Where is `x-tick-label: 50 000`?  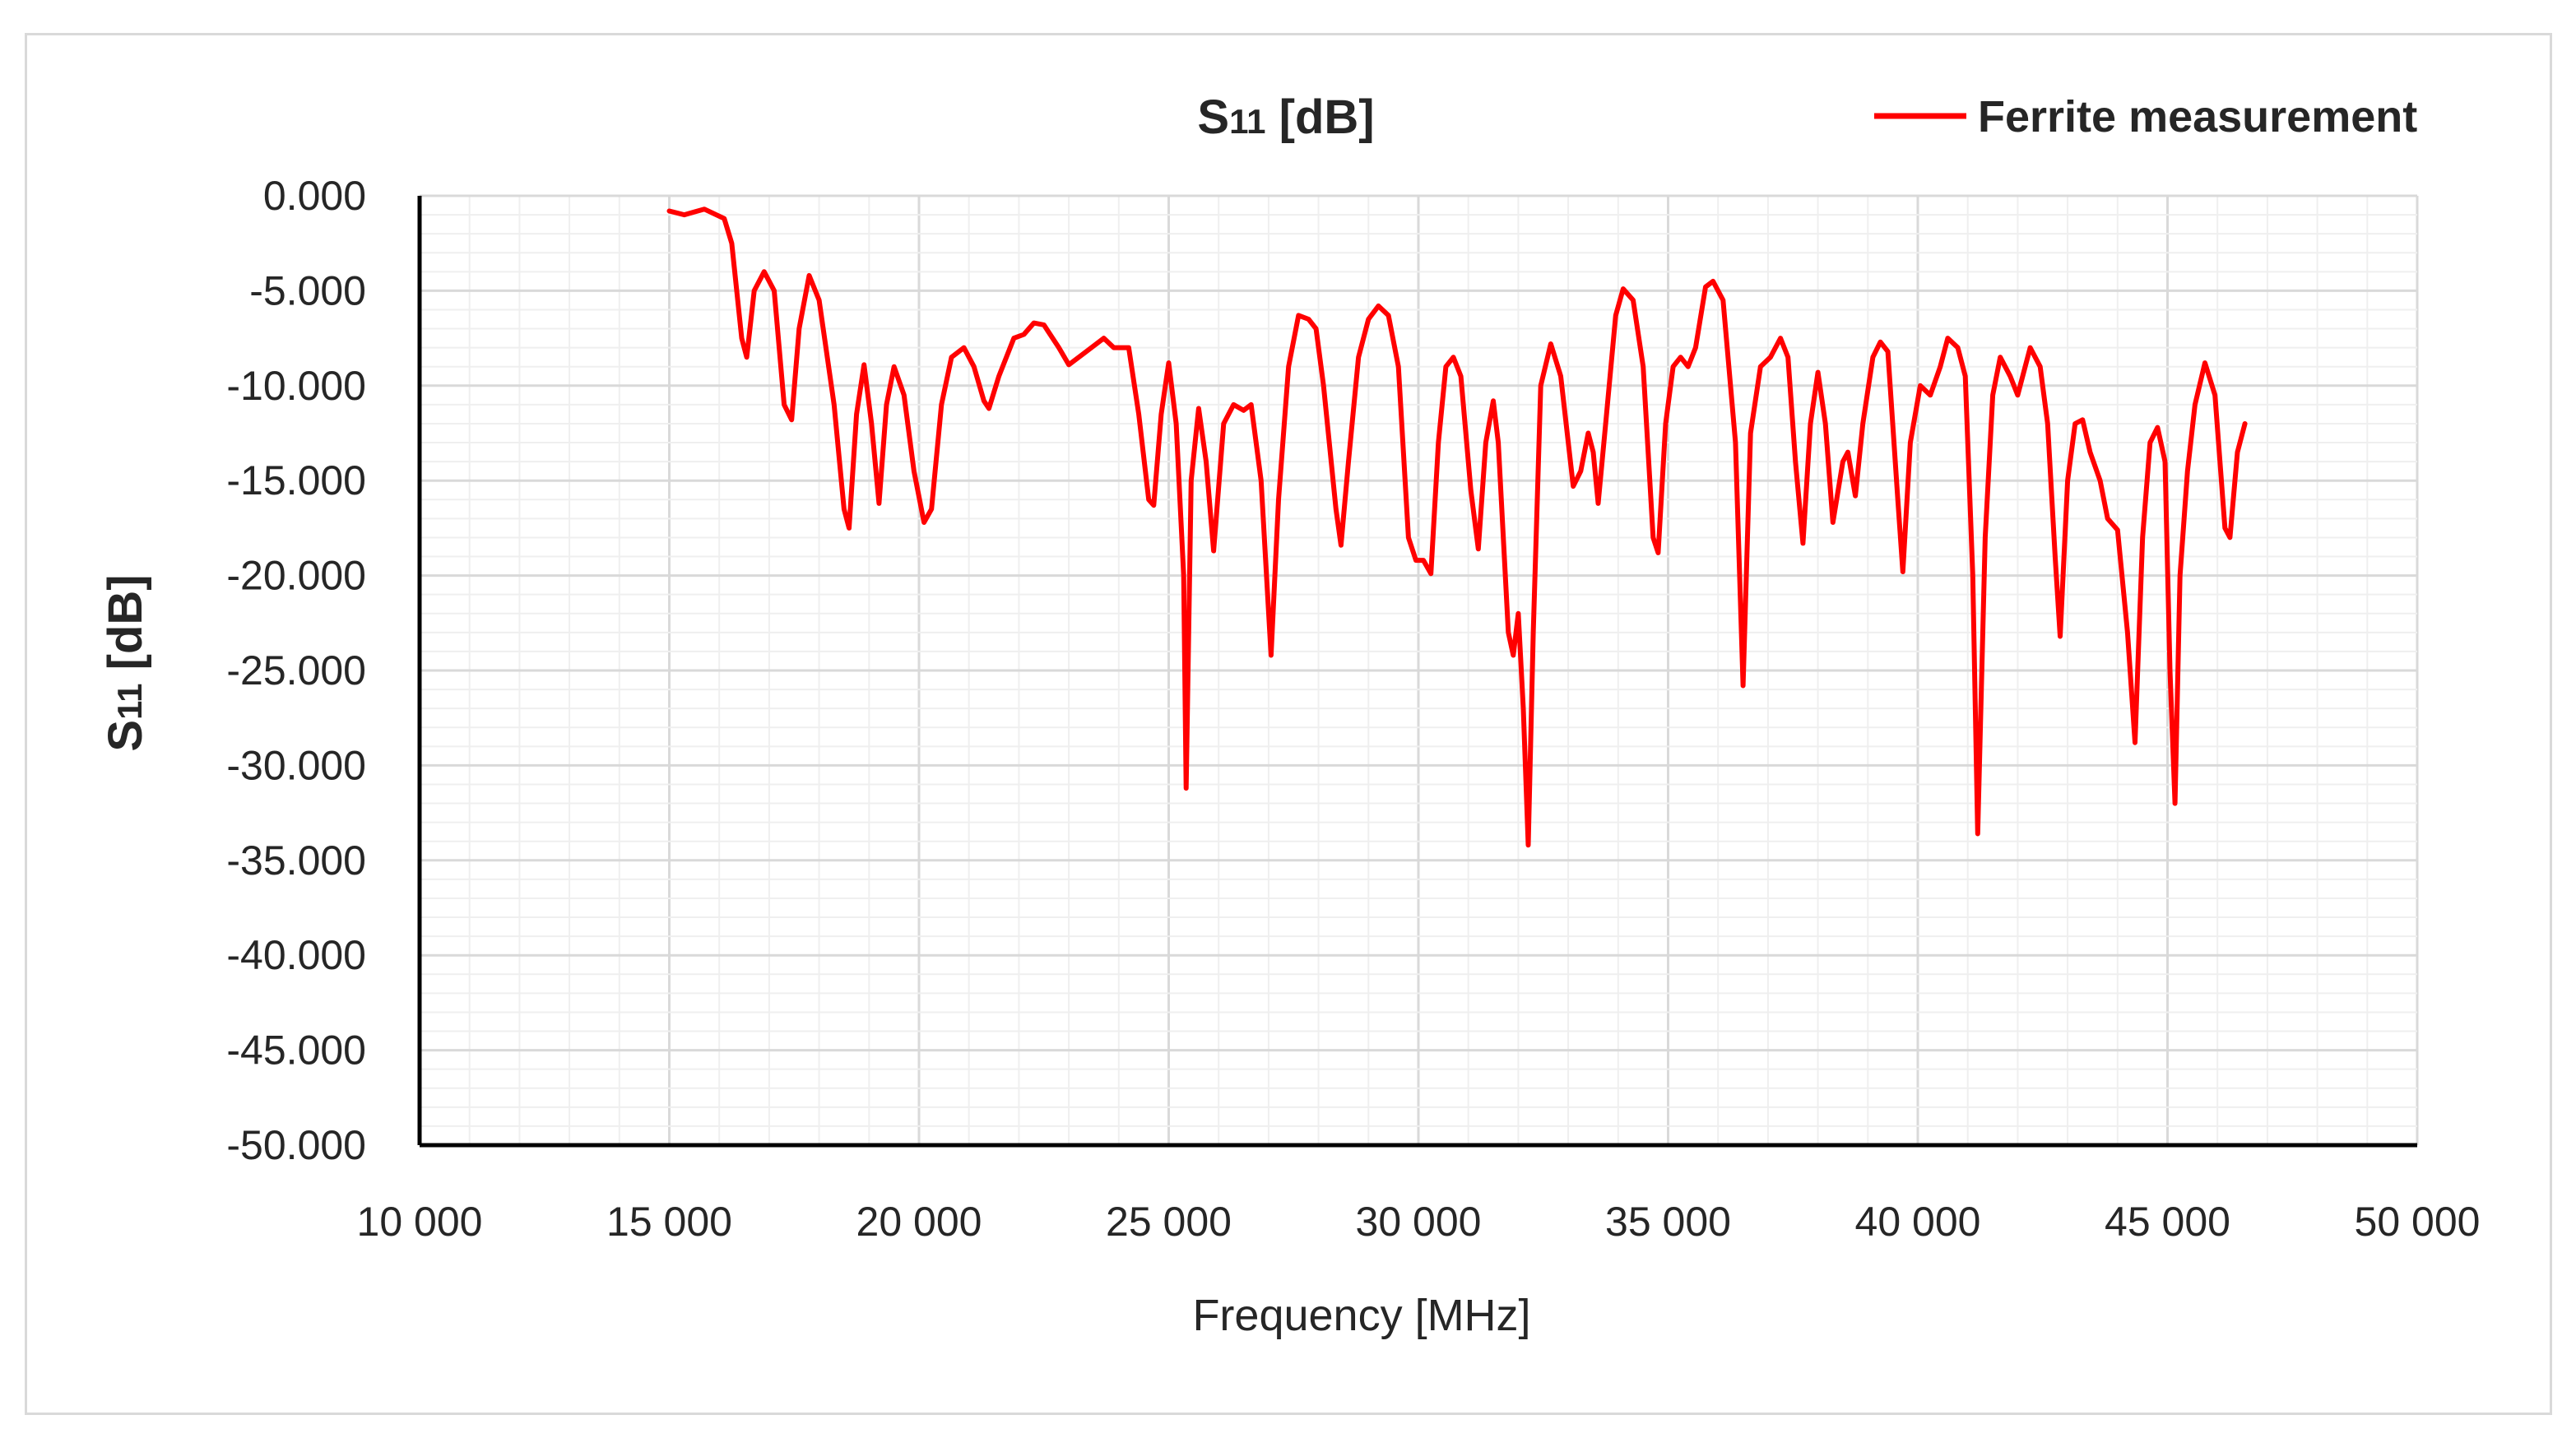 x-tick-label: 50 000 is located at coordinates (2418, 1222).